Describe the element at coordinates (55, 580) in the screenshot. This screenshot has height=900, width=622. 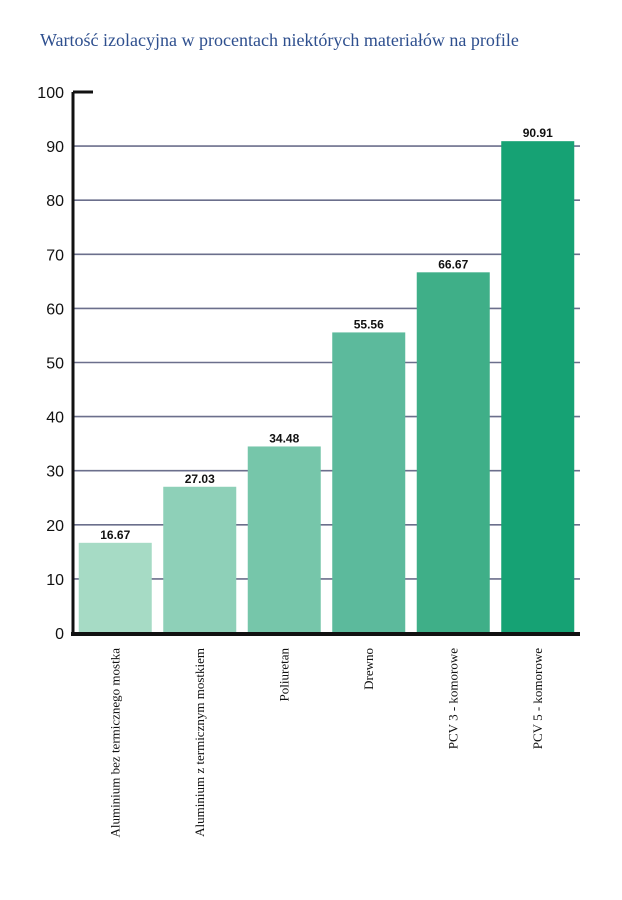
I see `y-tick-label: 10` at that location.